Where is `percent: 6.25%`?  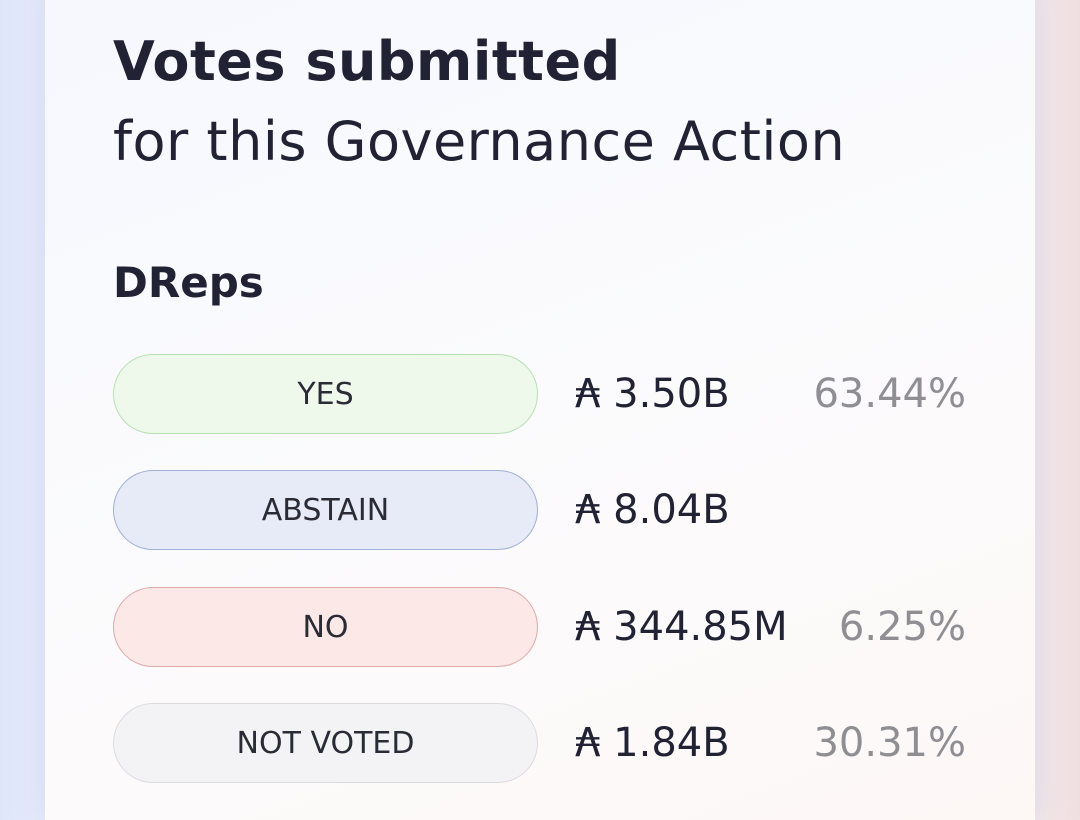 percent: 6.25% is located at coordinates (902, 627).